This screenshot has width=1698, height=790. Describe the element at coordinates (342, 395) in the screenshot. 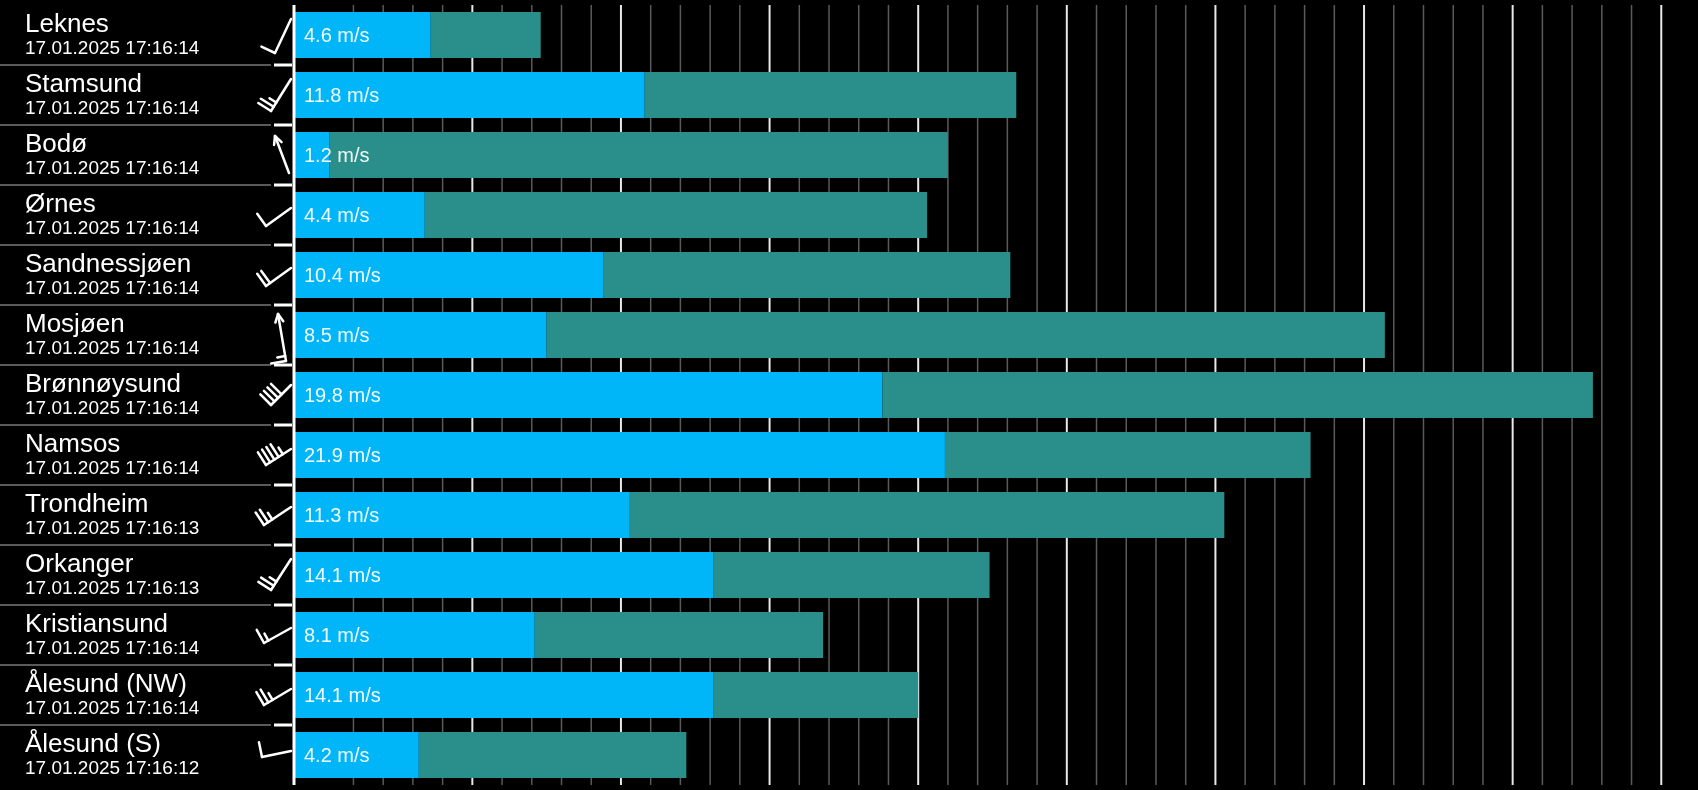

I see `data-label: 19.8 m/s` at that location.